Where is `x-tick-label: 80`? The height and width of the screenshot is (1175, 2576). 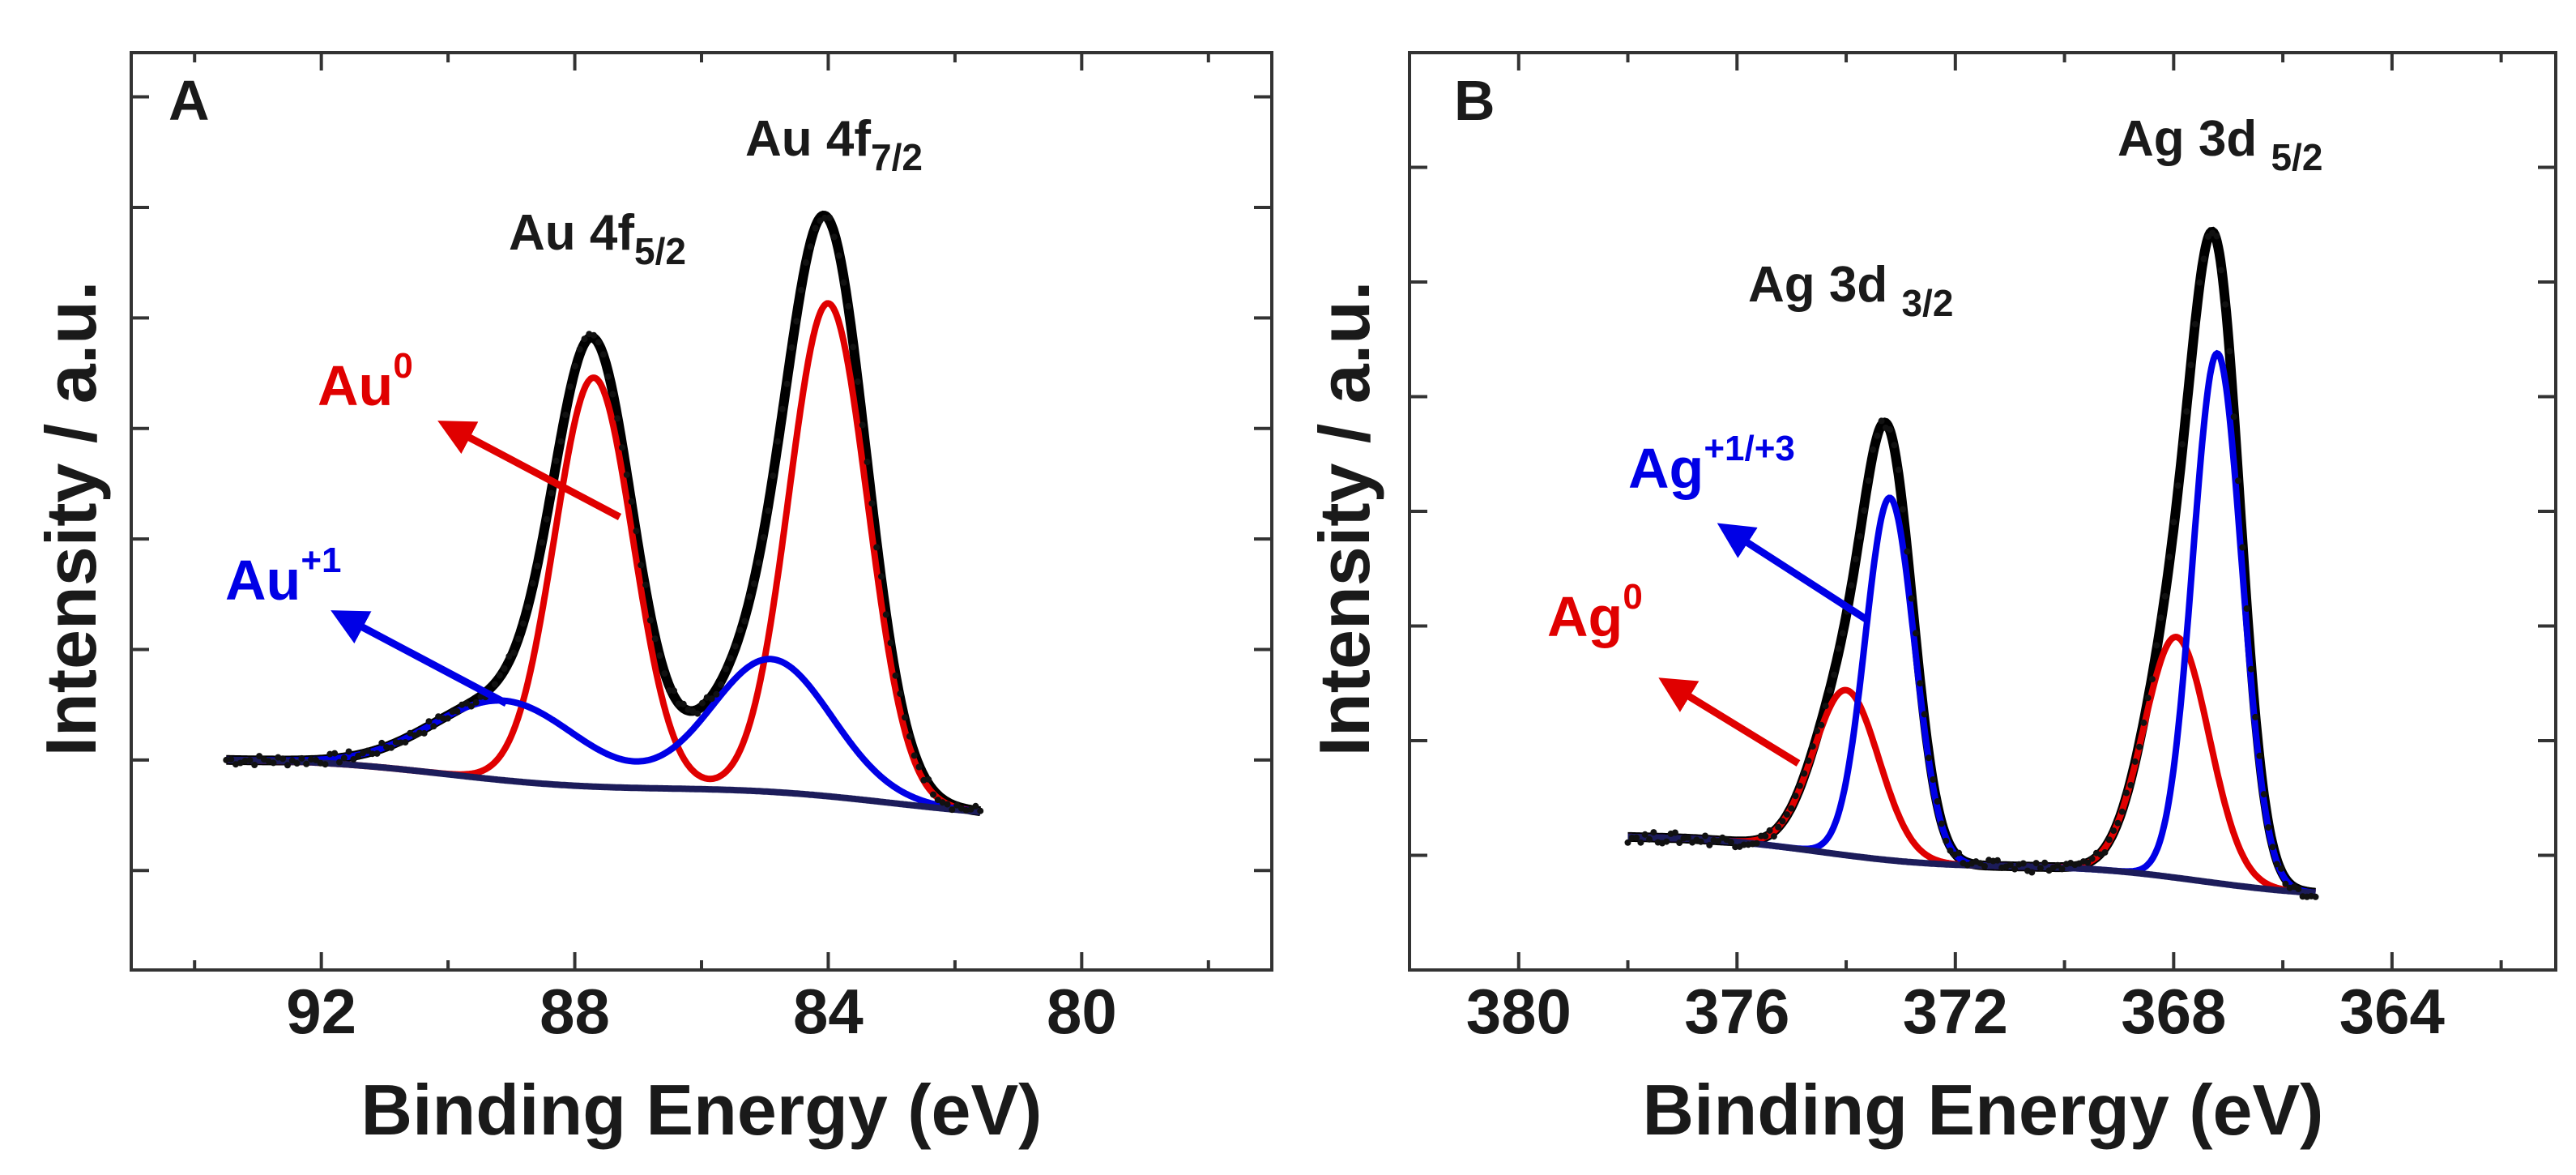
x-tick-label: 80 is located at coordinates (1082, 1011).